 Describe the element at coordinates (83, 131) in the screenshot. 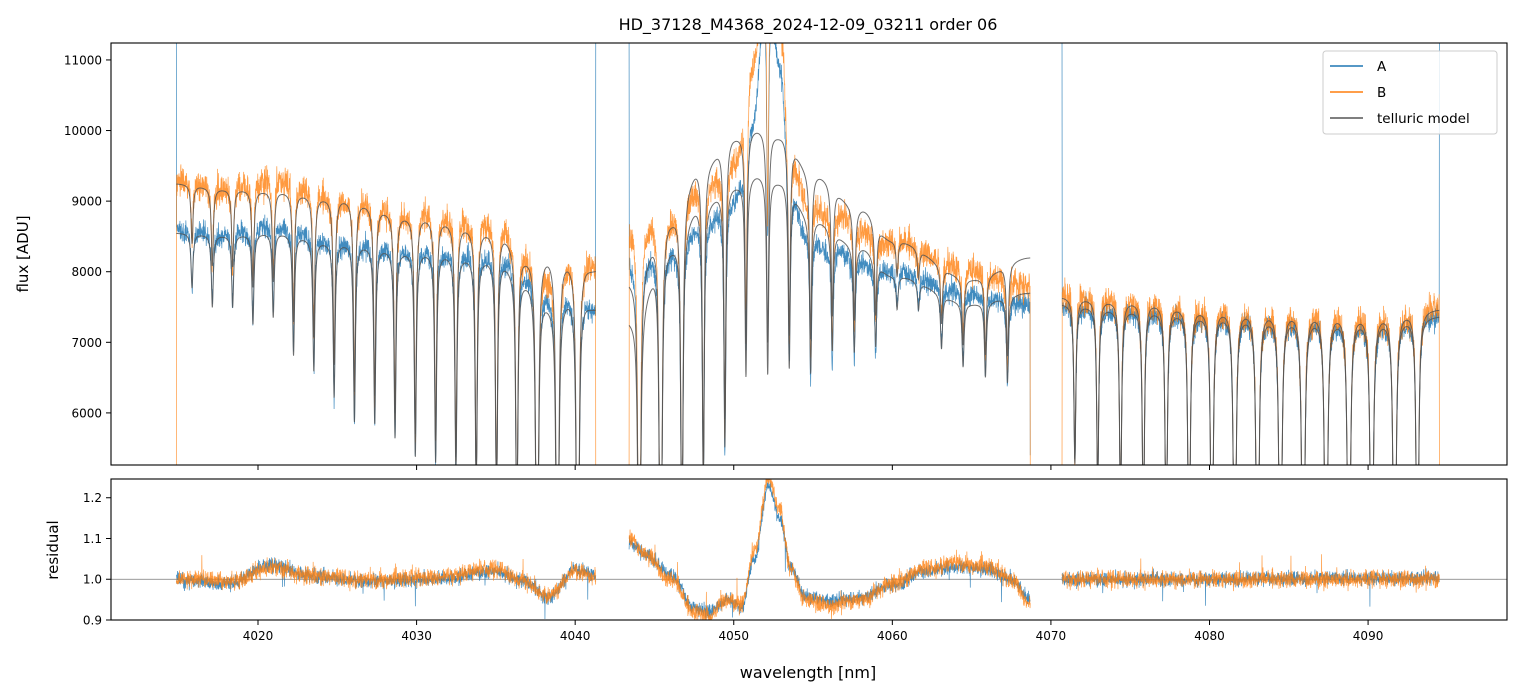

I see `top-y-tick-label: 10000` at that location.